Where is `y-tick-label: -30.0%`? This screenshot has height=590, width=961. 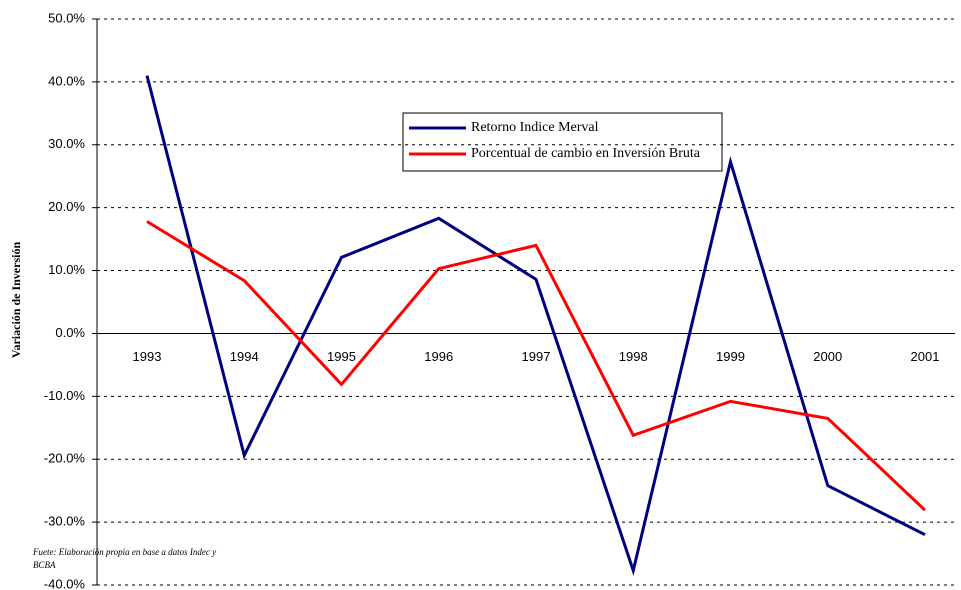 y-tick-label: -30.0% is located at coordinates (65, 521).